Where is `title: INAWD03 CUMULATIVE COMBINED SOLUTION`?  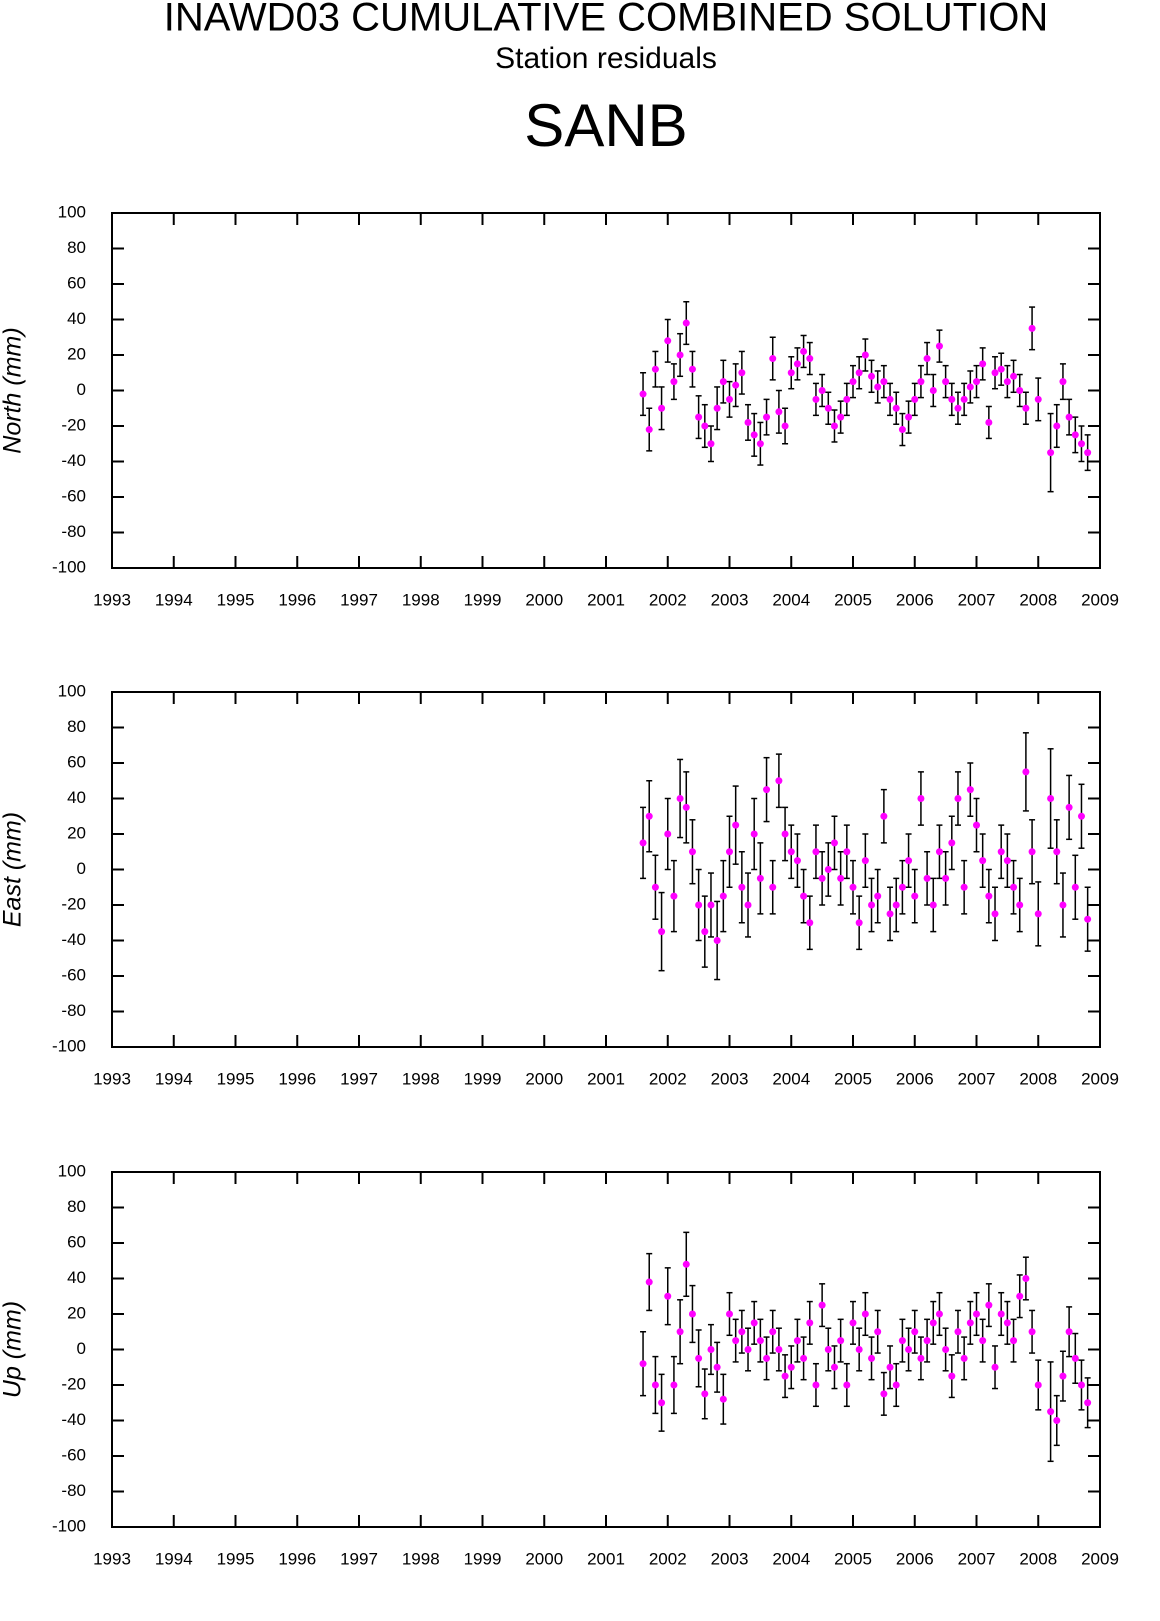 title: INAWD03 CUMULATIVE COMBINED SOLUTION is located at coordinates (606, 20).